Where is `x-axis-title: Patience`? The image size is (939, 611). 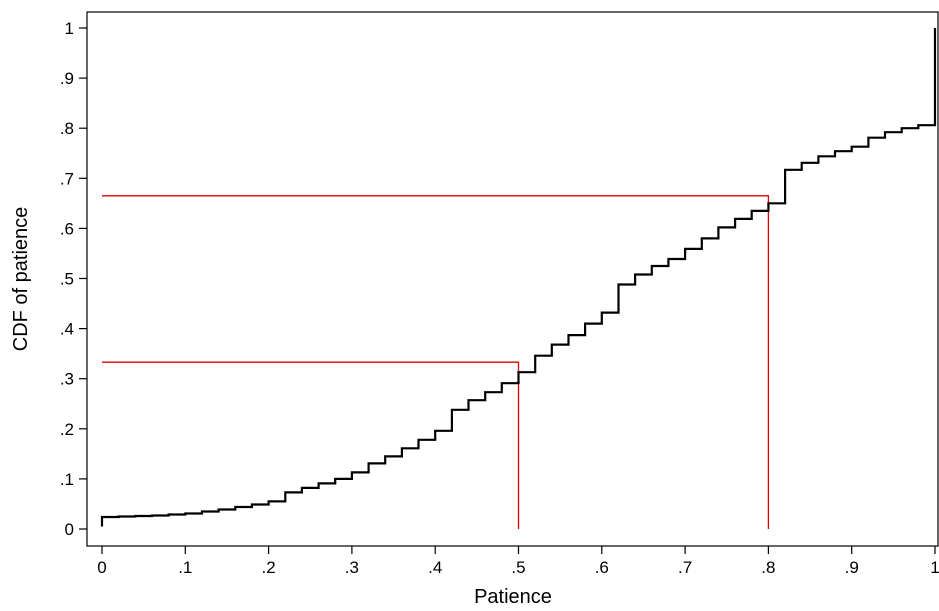
x-axis-title: Patience is located at coordinates (513, 597).